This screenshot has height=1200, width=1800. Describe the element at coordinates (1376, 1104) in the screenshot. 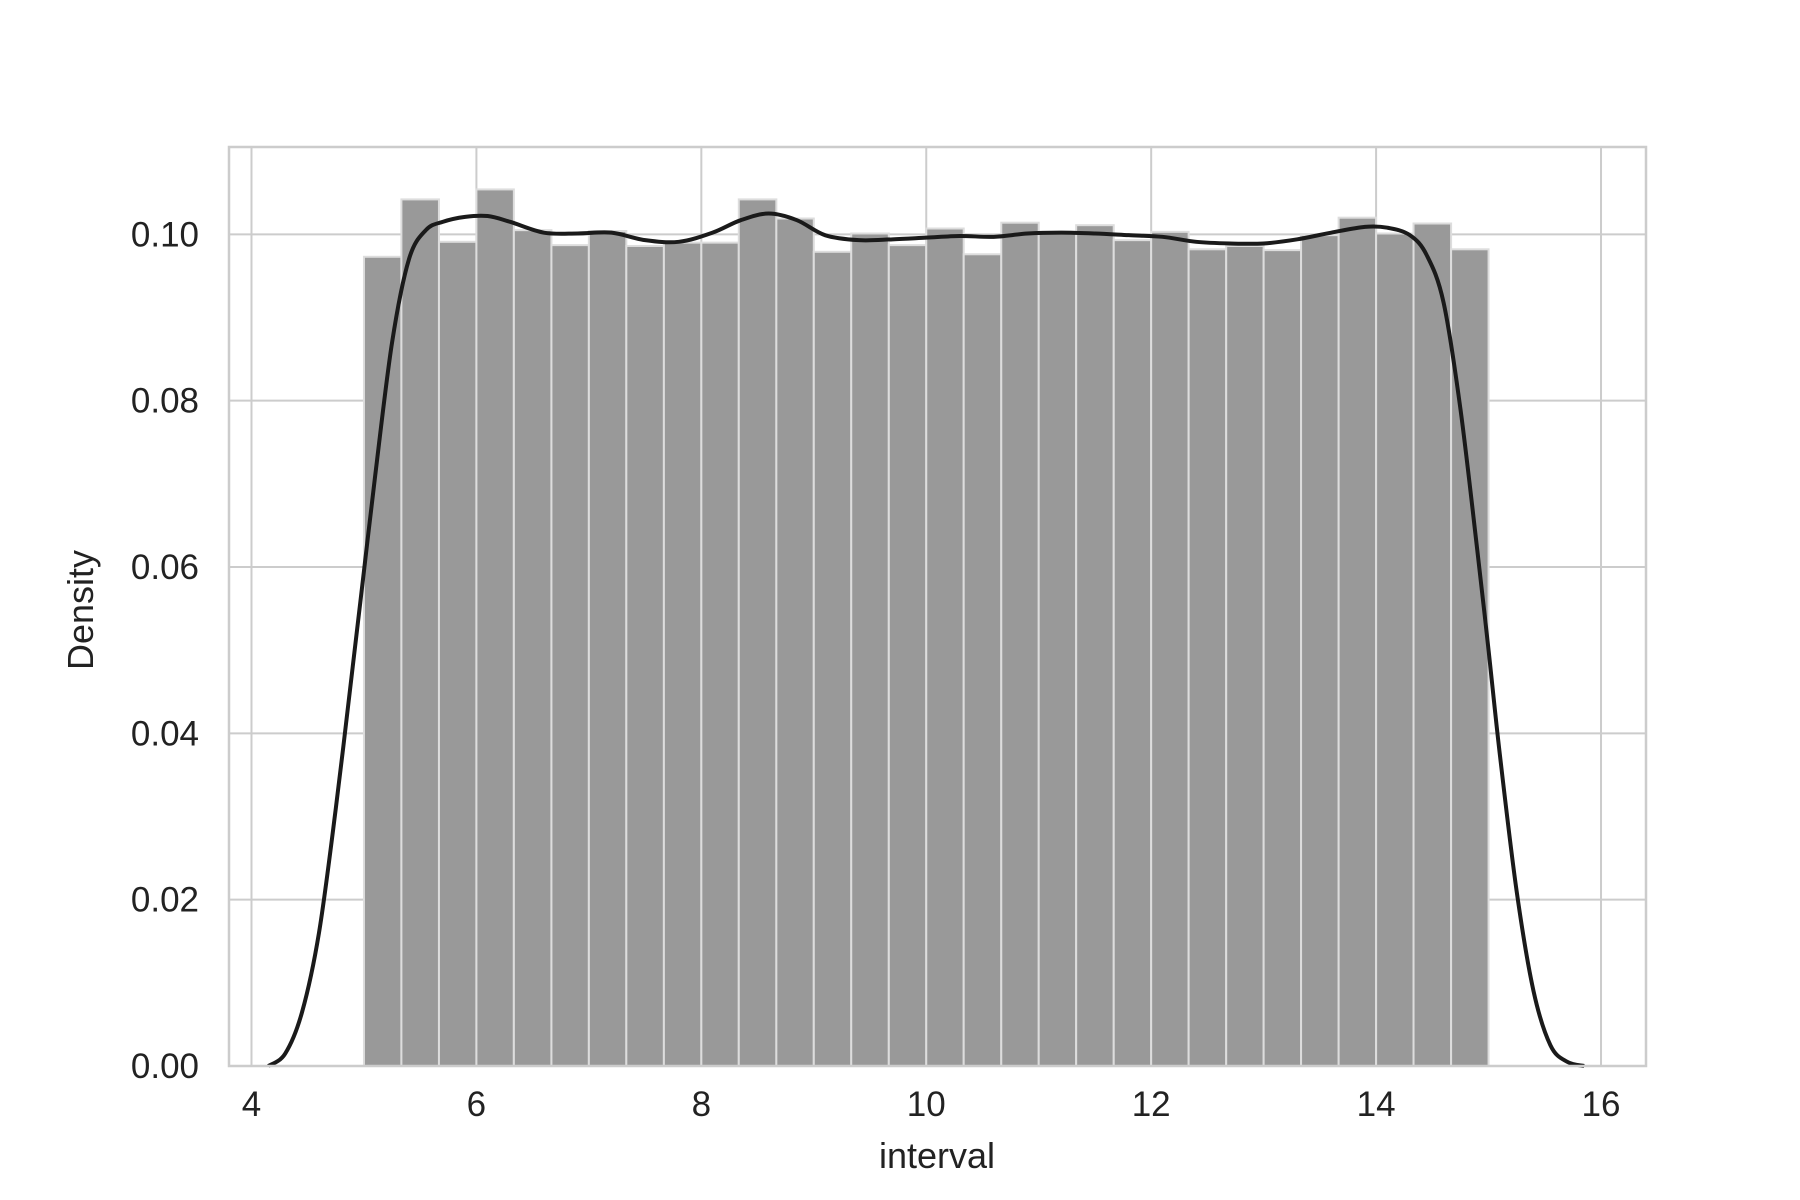

I see `x-tick-label: 14` at that location.